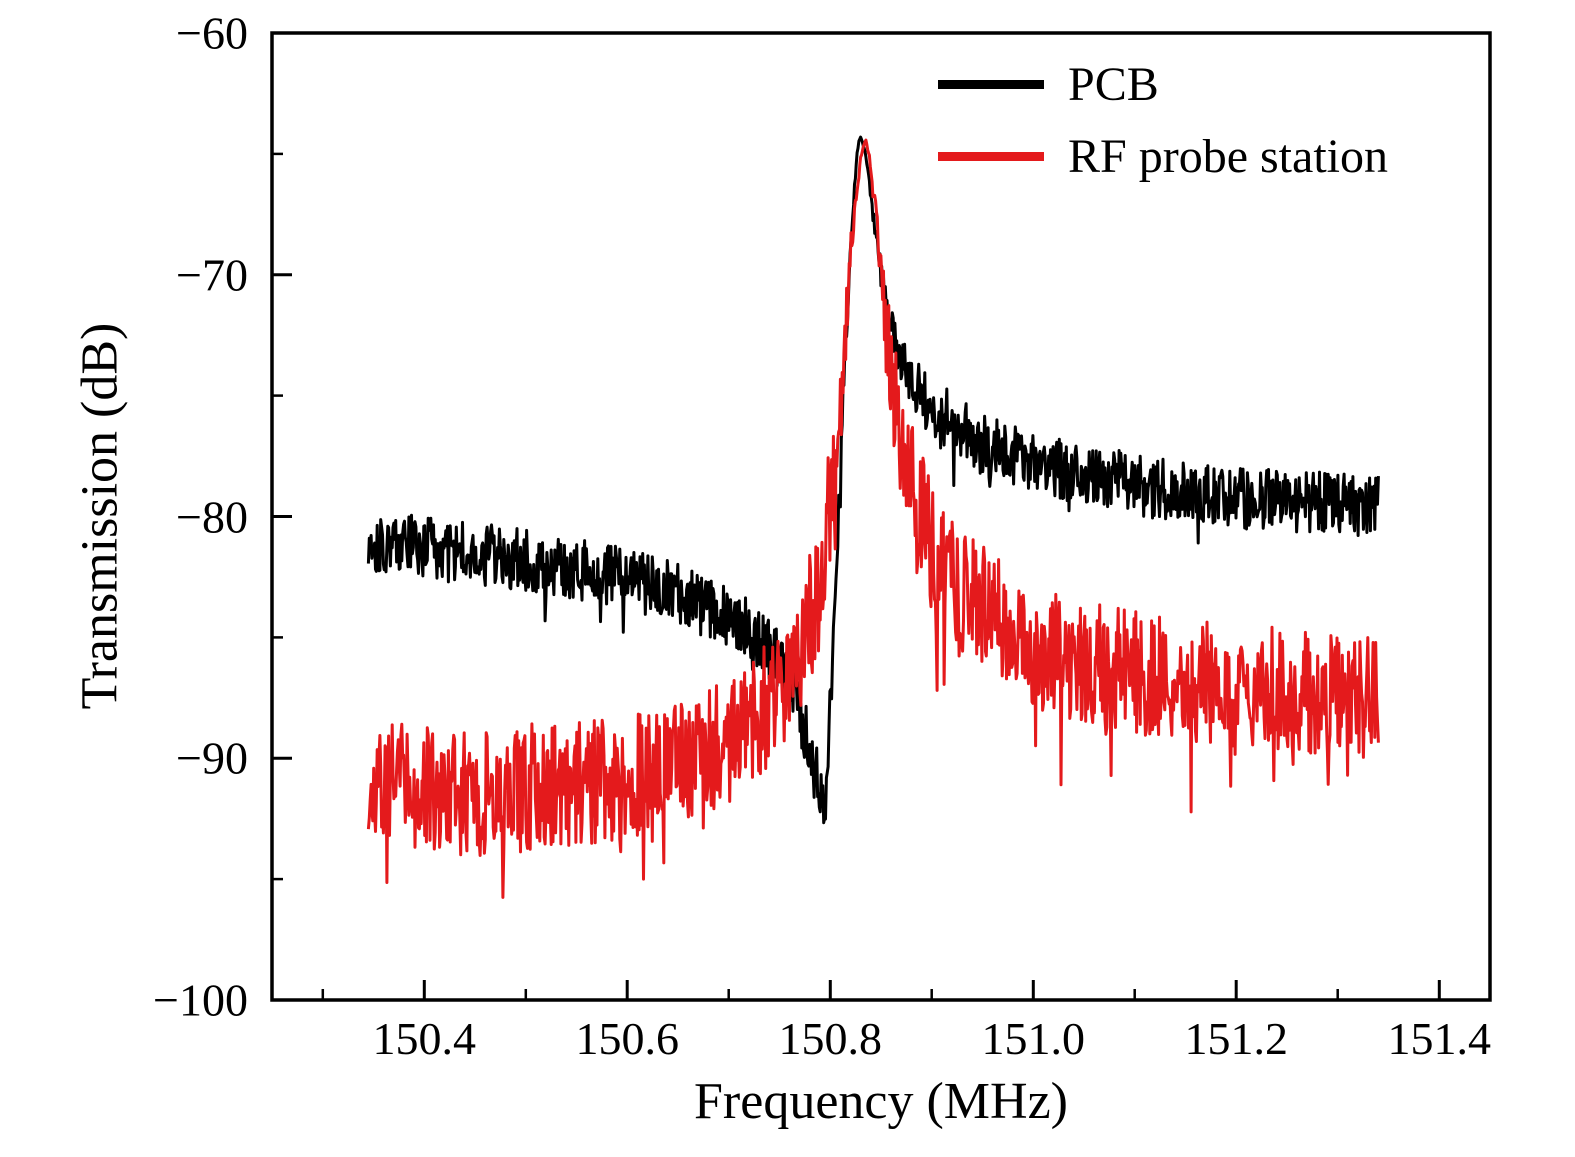  Describe the element at coordinates (1228, 156) in the screenshot. I see `legend-label-rf-probe-station: RF probe station` at that location.